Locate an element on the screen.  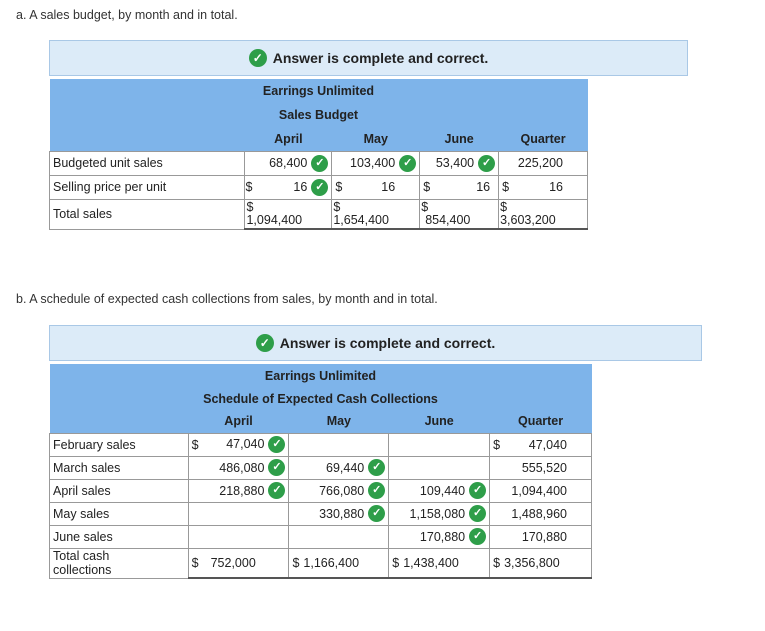
total-label-line2: collections is located at coordinates (82, 570).